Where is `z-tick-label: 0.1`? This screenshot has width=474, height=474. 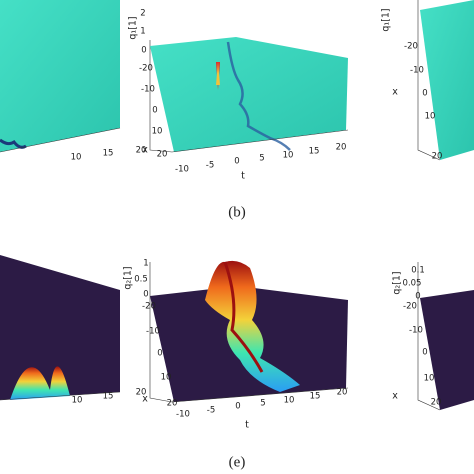
z-tick-label: 0.1 is located at coordinates (418, 271).